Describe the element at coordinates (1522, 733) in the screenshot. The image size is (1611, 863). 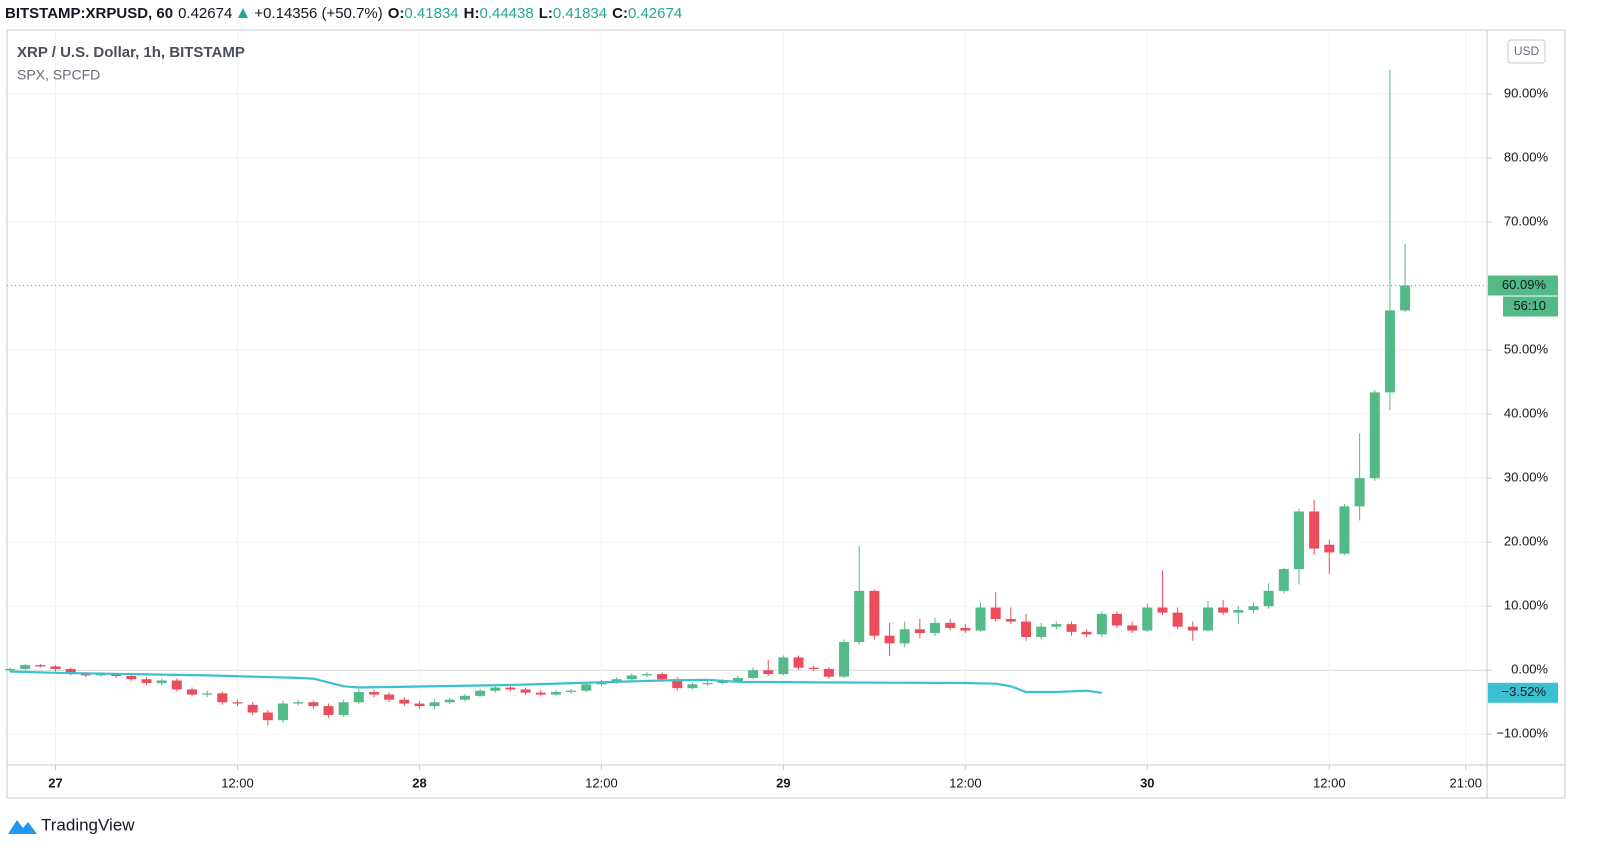
I see `y-tick-label: −10.00%` at that location.